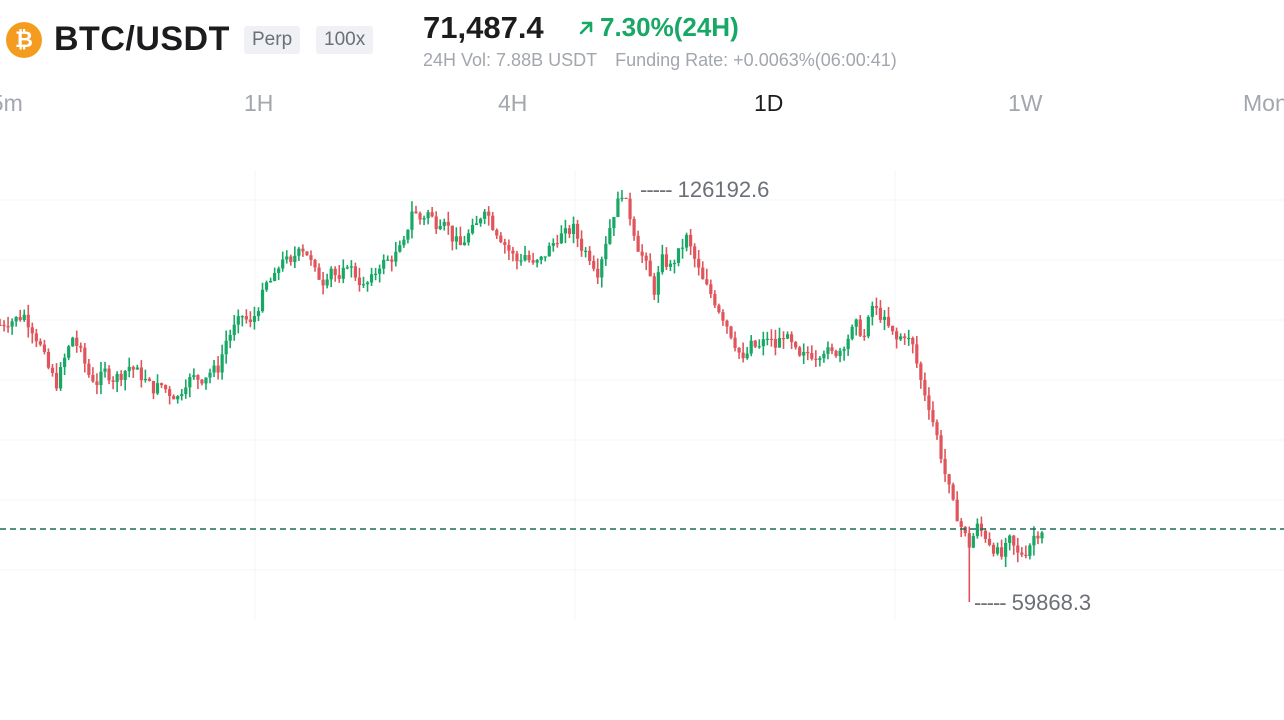 The image size is (1284, 720). Describe the element at coordinates (1263, 103) in the screenshot. I see `tab-month: Mon` at that location.